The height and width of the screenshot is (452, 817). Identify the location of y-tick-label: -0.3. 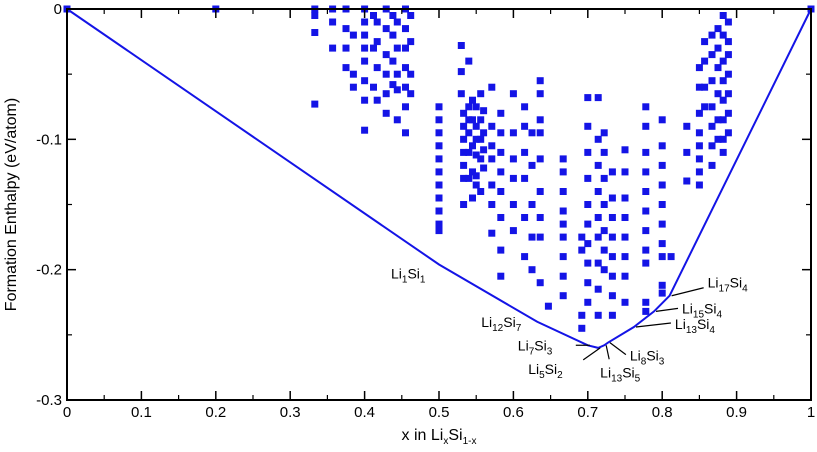
(49, 400).